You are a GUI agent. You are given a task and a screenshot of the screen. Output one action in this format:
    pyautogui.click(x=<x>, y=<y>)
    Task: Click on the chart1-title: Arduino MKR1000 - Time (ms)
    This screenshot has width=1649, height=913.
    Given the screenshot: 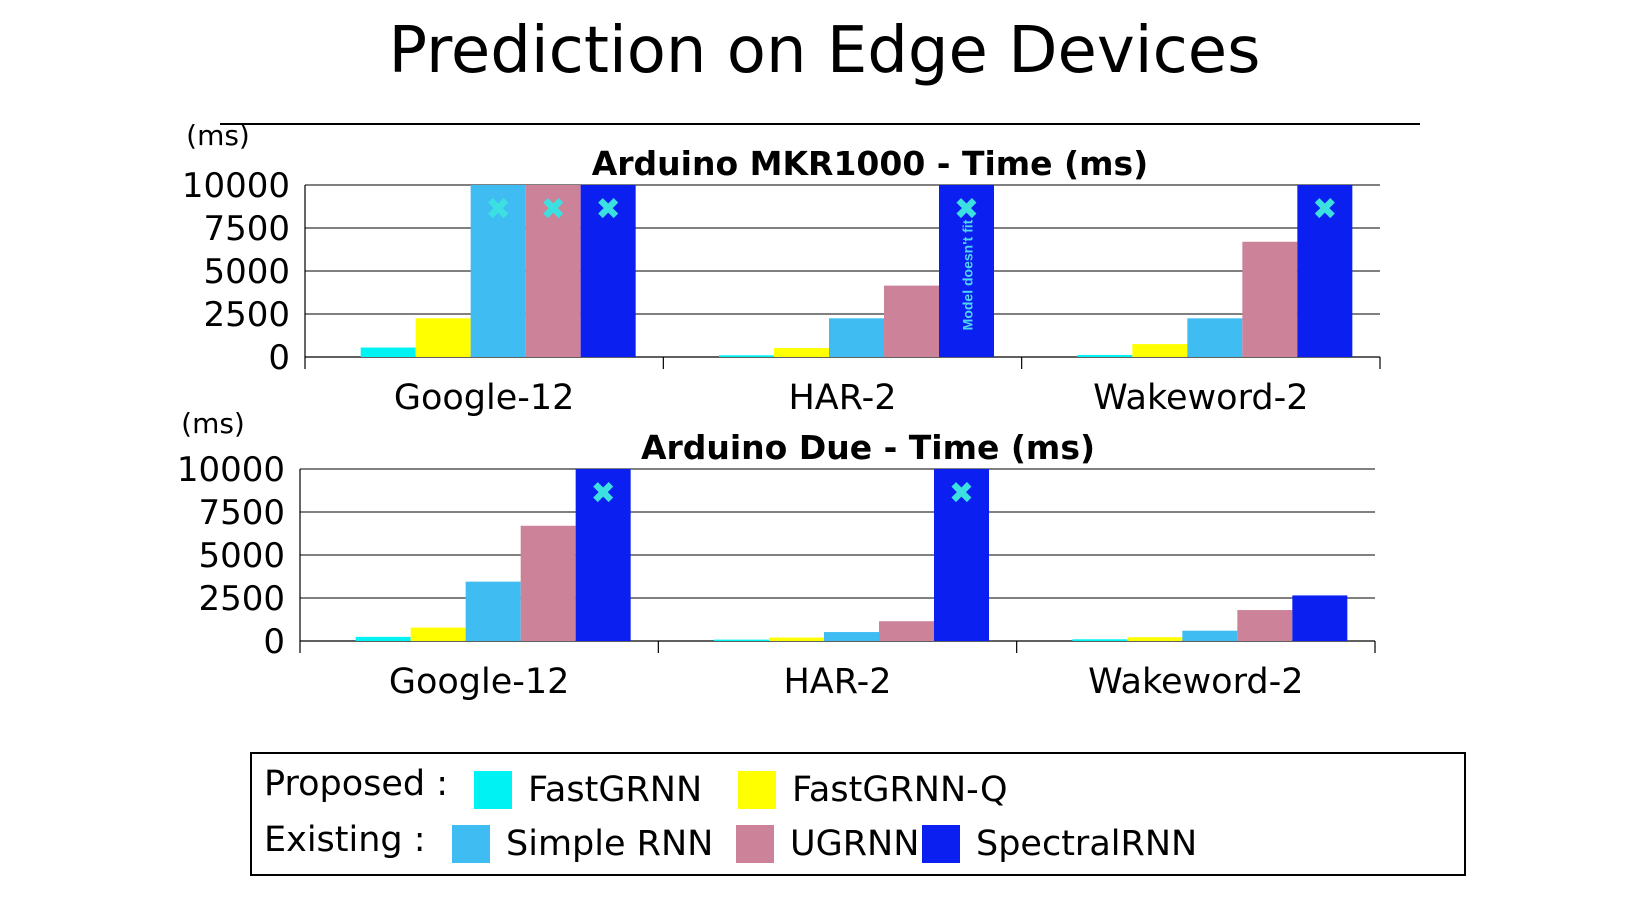 What is the action you would take?
    pyautogui.click(x=870, y=163)
    